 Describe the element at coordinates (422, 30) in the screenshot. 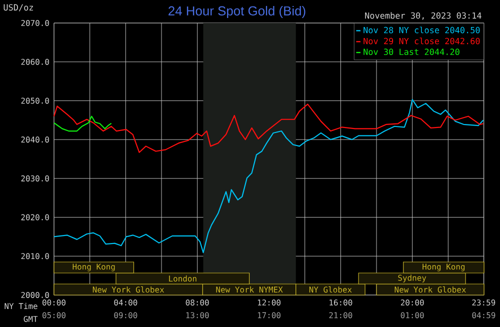

I see `legend-label: Nov 28 NY close 2040.50` at that location.